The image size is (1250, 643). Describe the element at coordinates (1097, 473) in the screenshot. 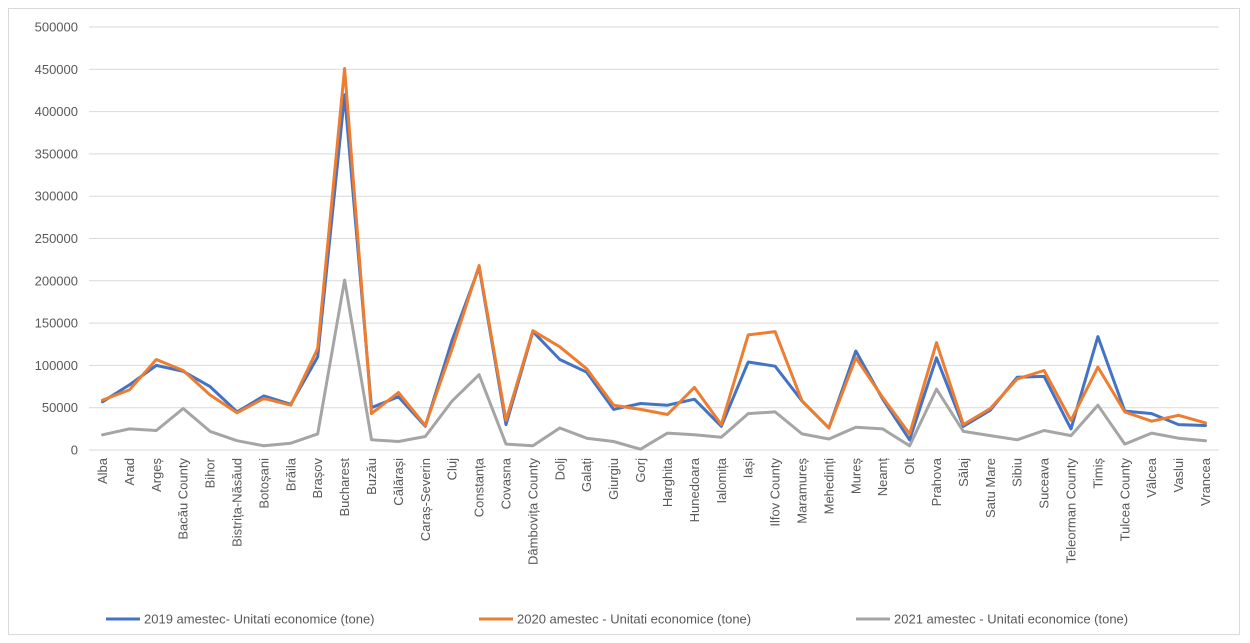

I see `x-tick-label: Timiș` at that location.